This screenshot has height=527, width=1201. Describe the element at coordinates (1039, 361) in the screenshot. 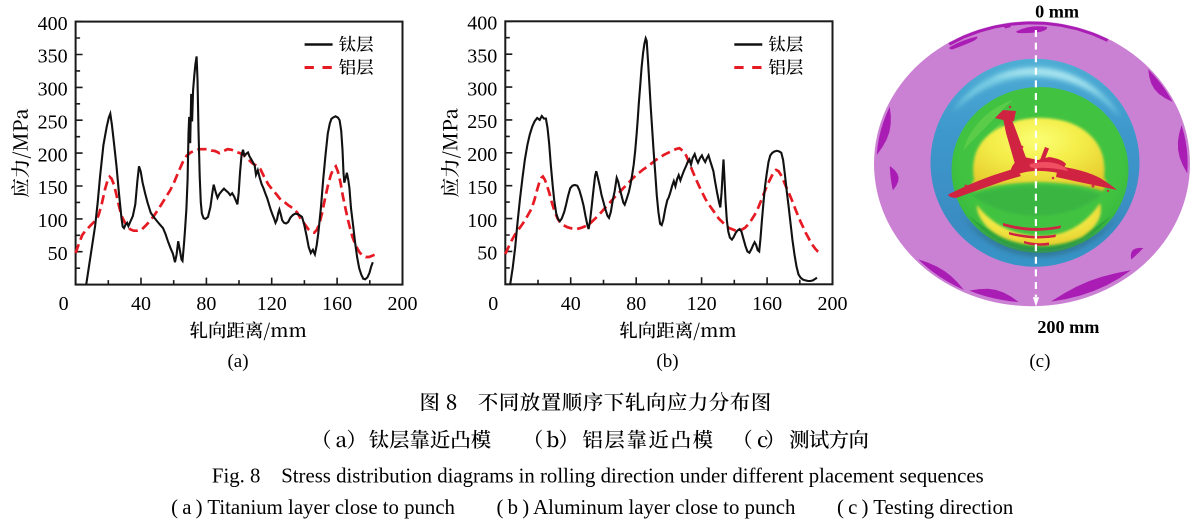

I see `svg-text: (c)` at that location.